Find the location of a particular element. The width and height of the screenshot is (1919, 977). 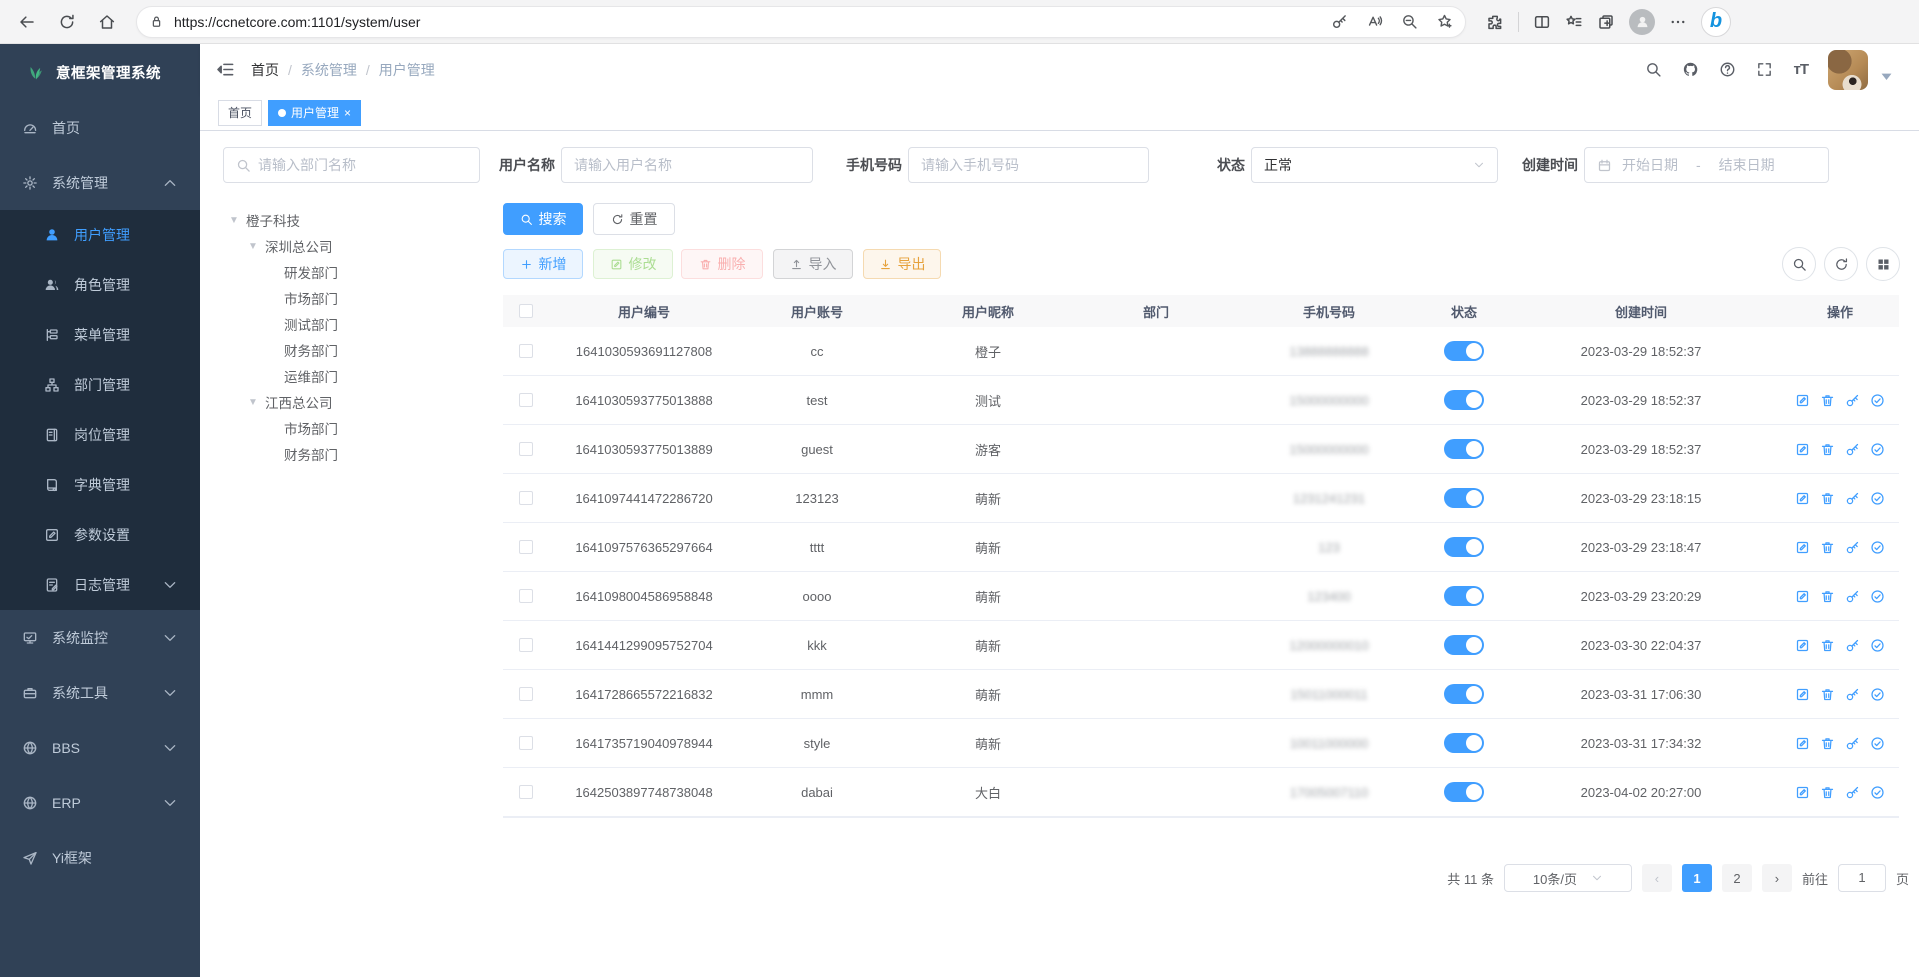

sidebar-item-岗位管理: 岗位管理 is located at coordinates (100, 435).